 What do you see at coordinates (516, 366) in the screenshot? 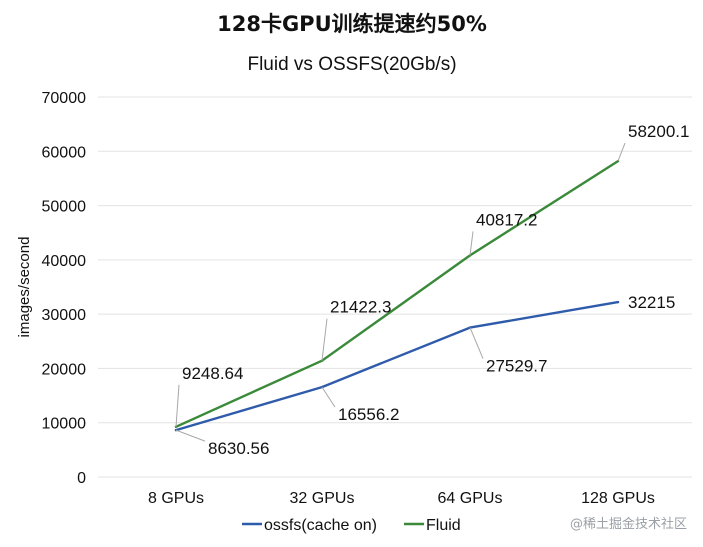
I see `data-label: 27529.7` at bounding box center [516, 366].